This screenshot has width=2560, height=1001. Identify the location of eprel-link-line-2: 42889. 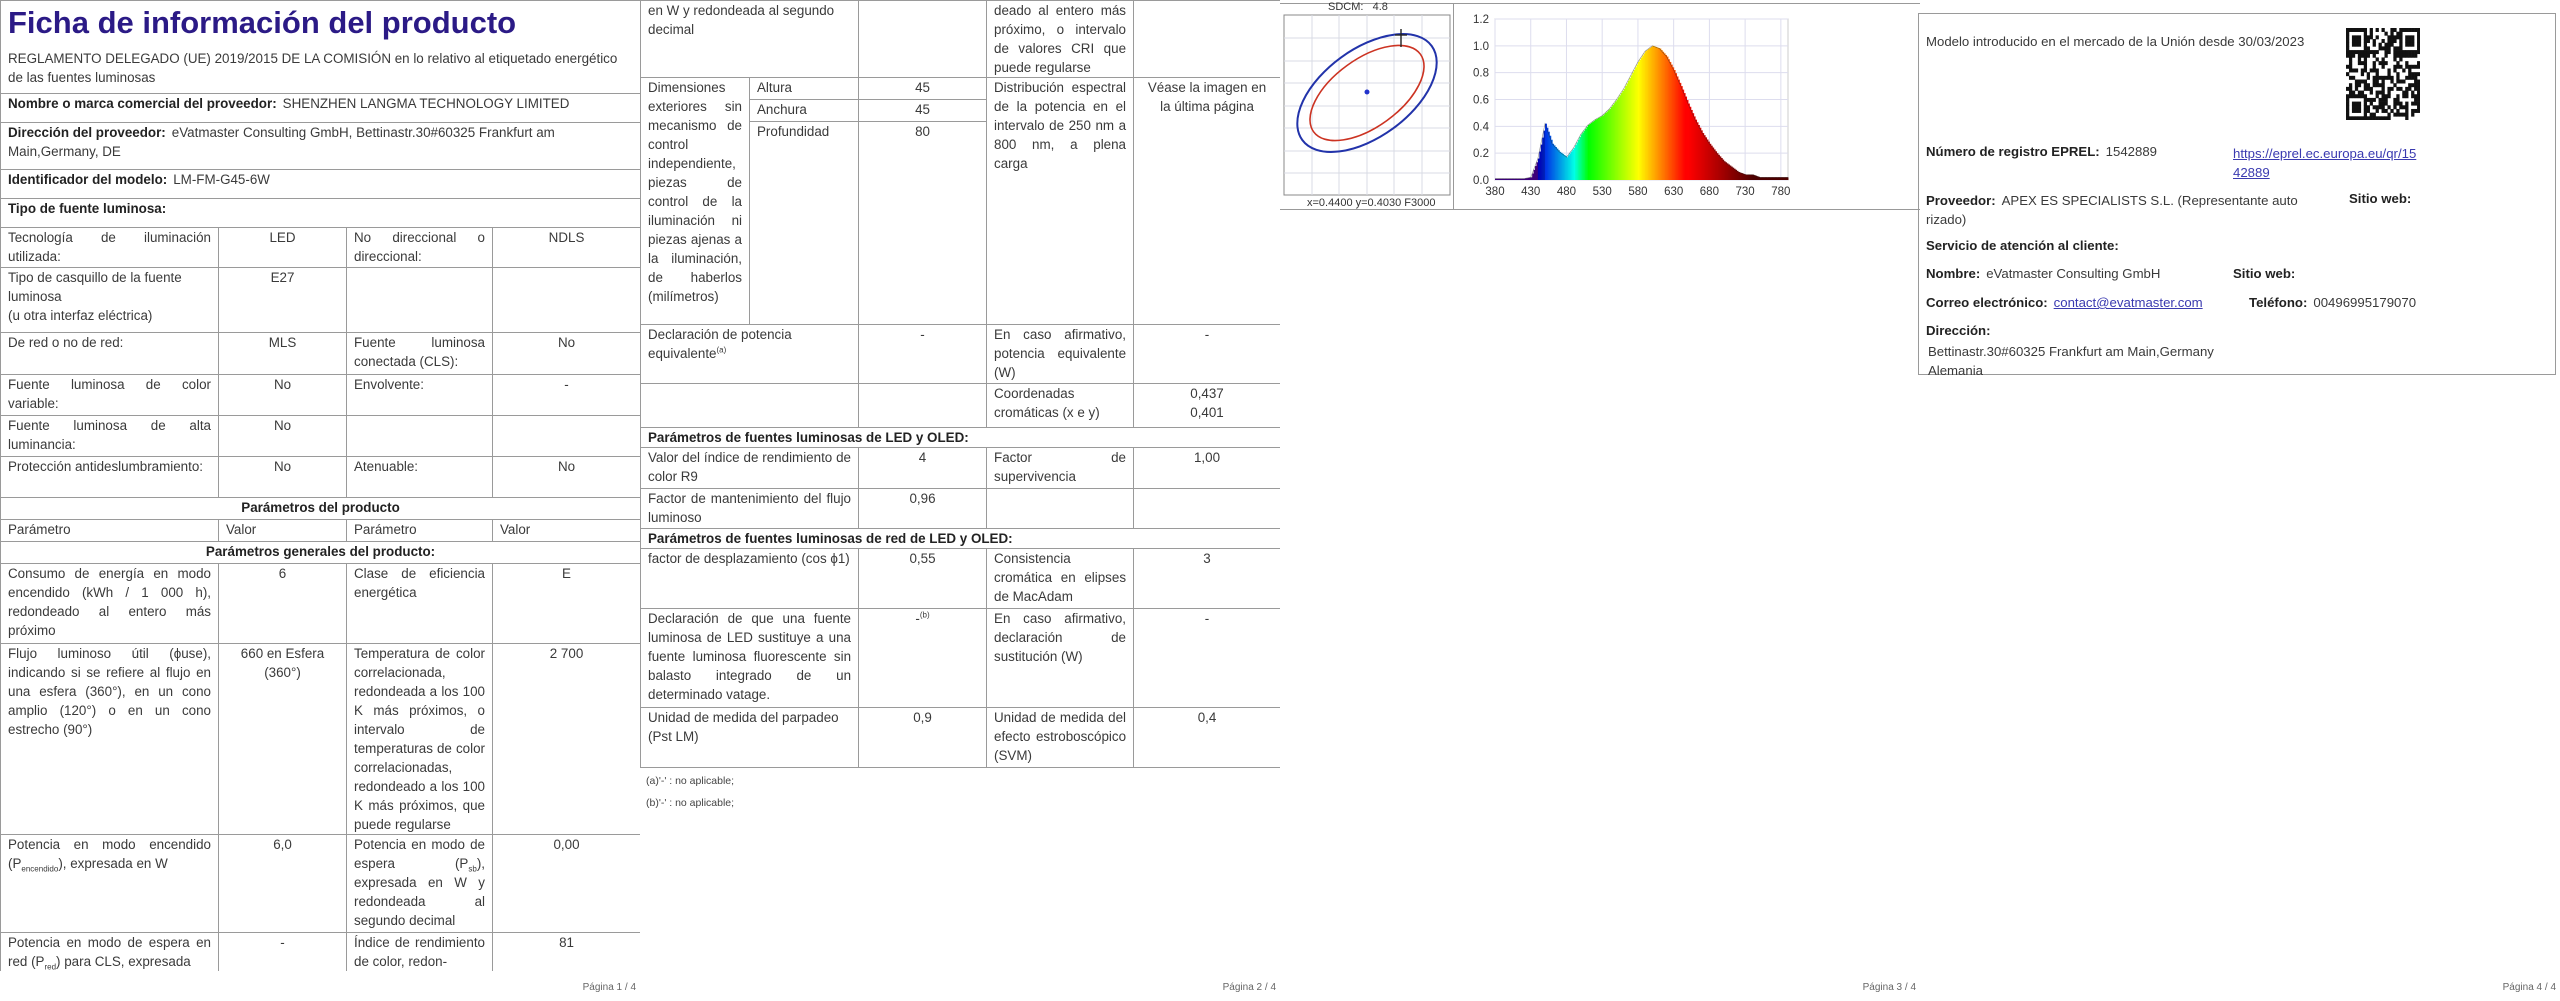
(2251, 172).